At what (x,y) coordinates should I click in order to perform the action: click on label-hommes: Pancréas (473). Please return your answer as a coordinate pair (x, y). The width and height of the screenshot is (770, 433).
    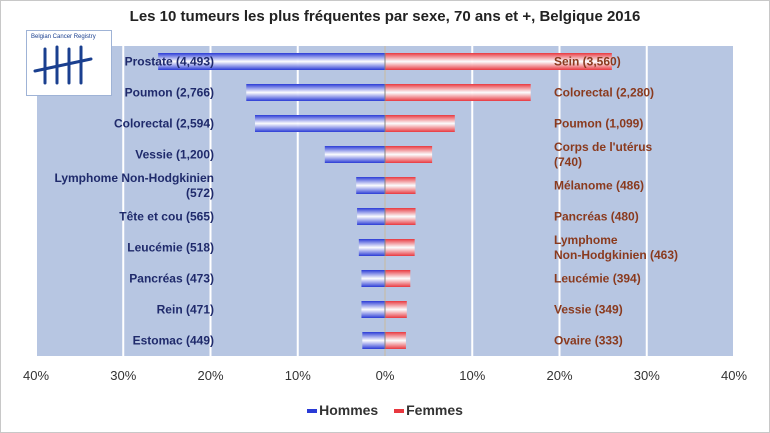
    Looking at the image, I should click on (171, 279).